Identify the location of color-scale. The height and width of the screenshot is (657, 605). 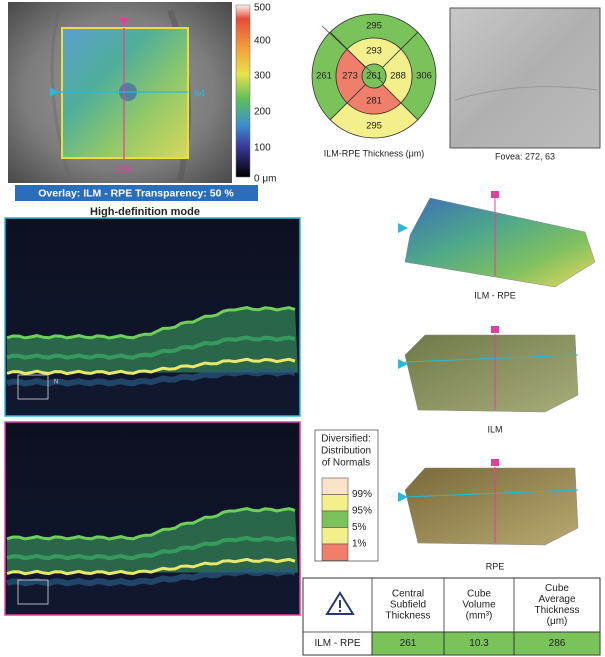
(243, 91).